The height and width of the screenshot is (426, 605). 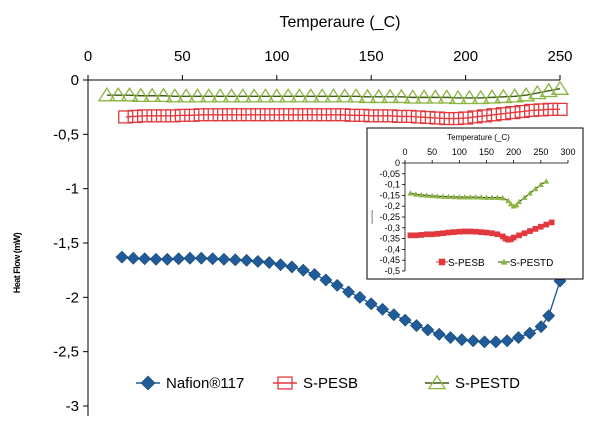 What do you see at coordinates (371, 56) in the screenshot?
I see `x-tick-label: 150` at bounding box center [371, 56].